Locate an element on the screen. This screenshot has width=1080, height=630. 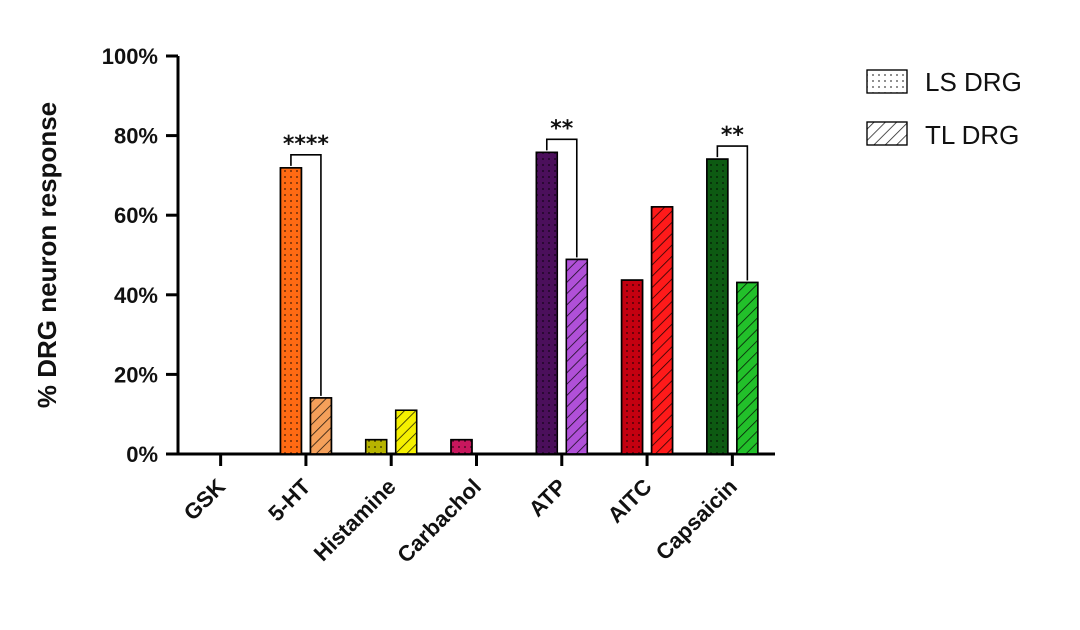
bar-histamine-ls-drg-pattern is located at coordinates (376, 446).